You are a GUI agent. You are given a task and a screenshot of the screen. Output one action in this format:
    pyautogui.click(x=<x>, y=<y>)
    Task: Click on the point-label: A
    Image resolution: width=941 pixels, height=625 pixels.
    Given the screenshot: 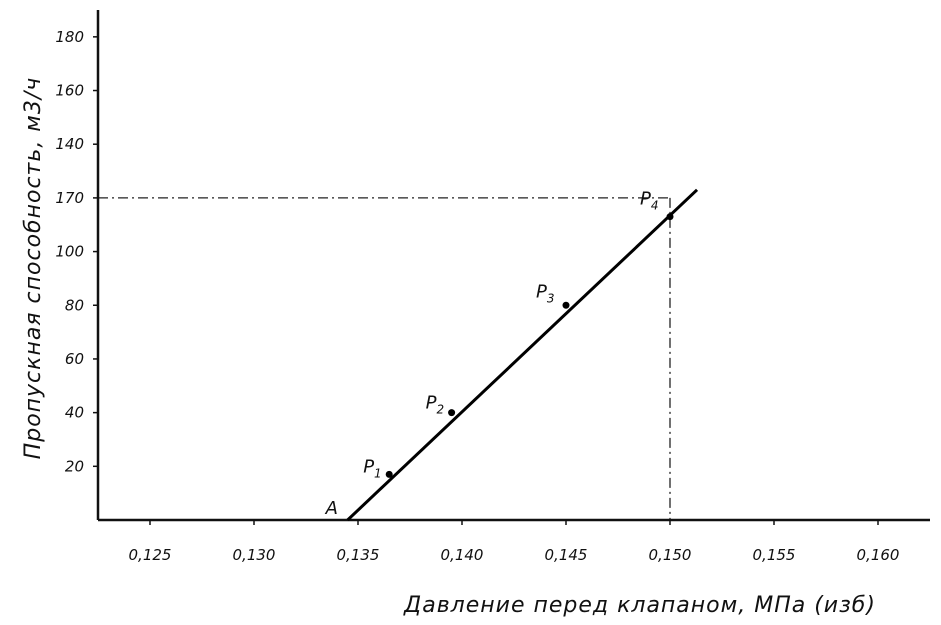 What is the action you would take?
    pyautogui.click(x=331, y=508)
    